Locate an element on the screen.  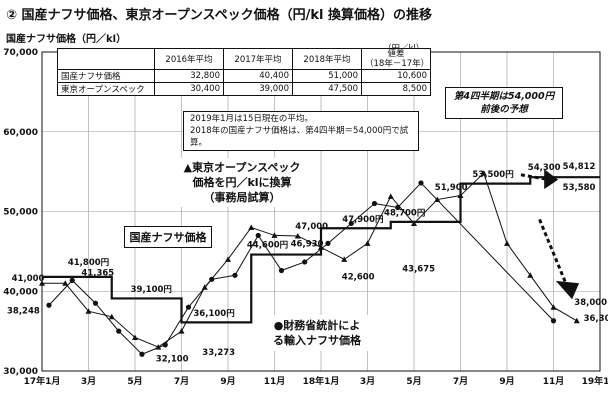
x-tick-label: 18年1月 is located at coordinates (321, 381).